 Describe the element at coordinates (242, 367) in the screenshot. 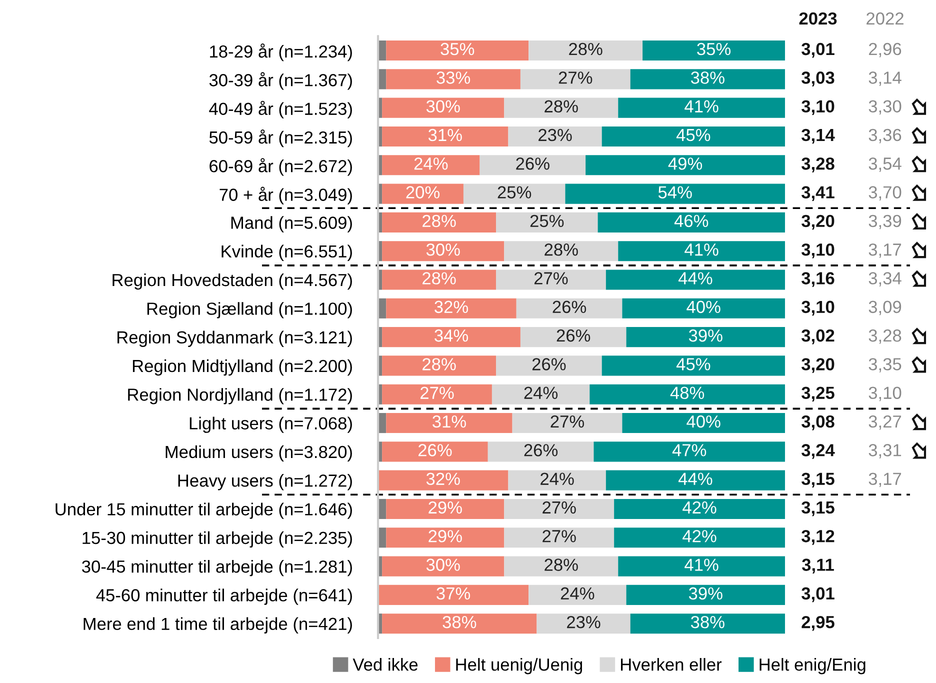

I see `y-tick-label: Region Midtjylland (n=2.200)` at that location.